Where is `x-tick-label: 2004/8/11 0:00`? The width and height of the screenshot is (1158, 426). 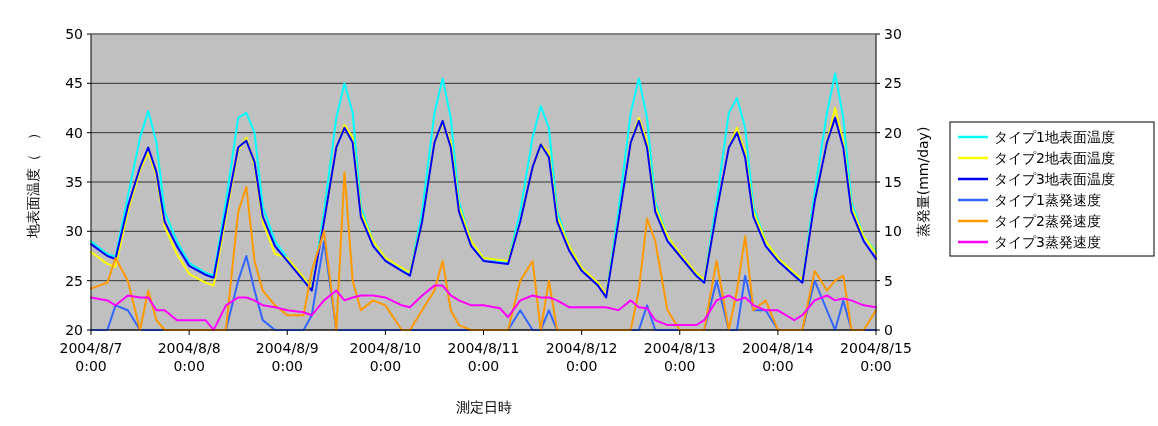
x-tick-label: 2004/8/11 0:00 is located at coordinates (483, 357).